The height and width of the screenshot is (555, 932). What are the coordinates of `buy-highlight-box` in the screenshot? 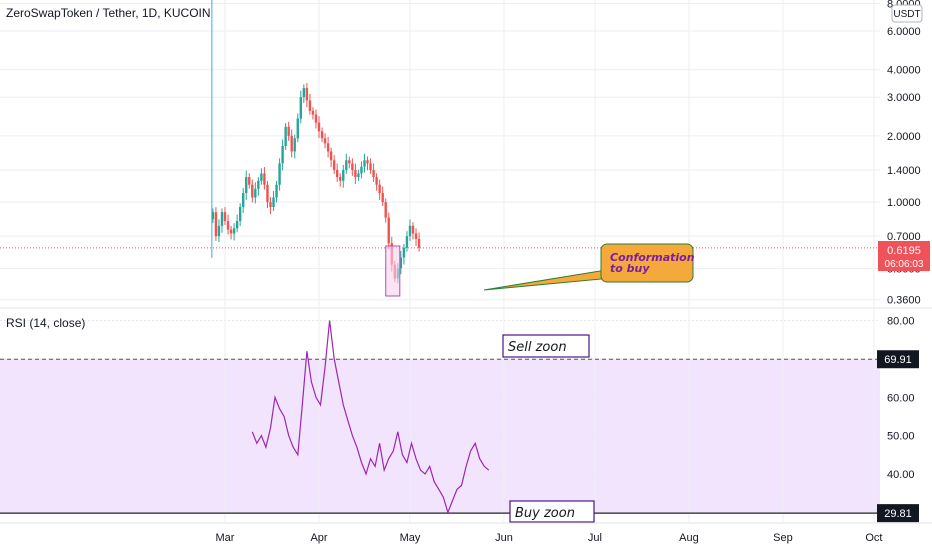 It's located at (393, 271).